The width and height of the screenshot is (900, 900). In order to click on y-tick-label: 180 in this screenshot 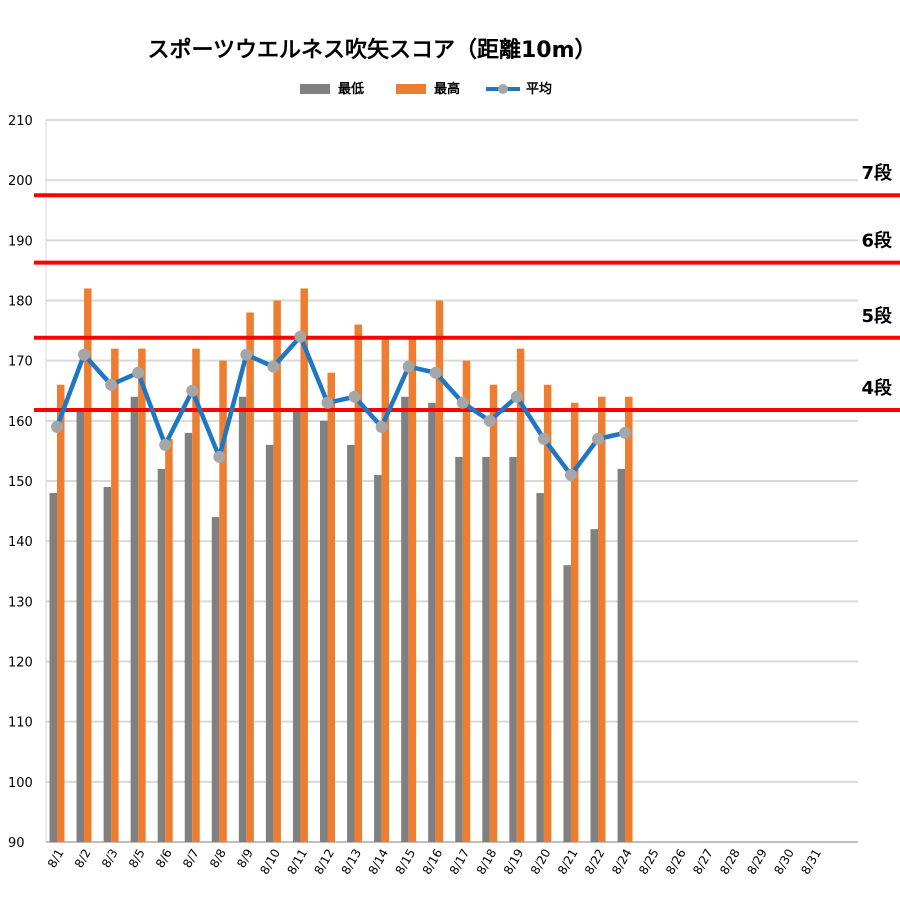, I will do `click(20, 302)`.